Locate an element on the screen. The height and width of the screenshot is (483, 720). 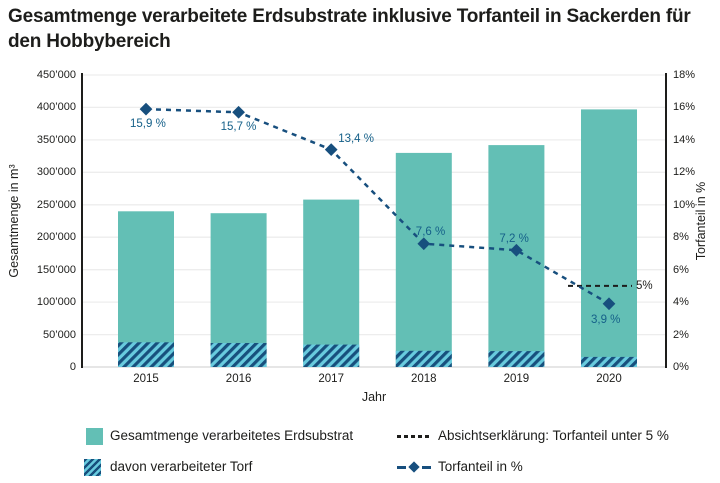
point-label: 13,4 % is located at coordinates (356, 138).